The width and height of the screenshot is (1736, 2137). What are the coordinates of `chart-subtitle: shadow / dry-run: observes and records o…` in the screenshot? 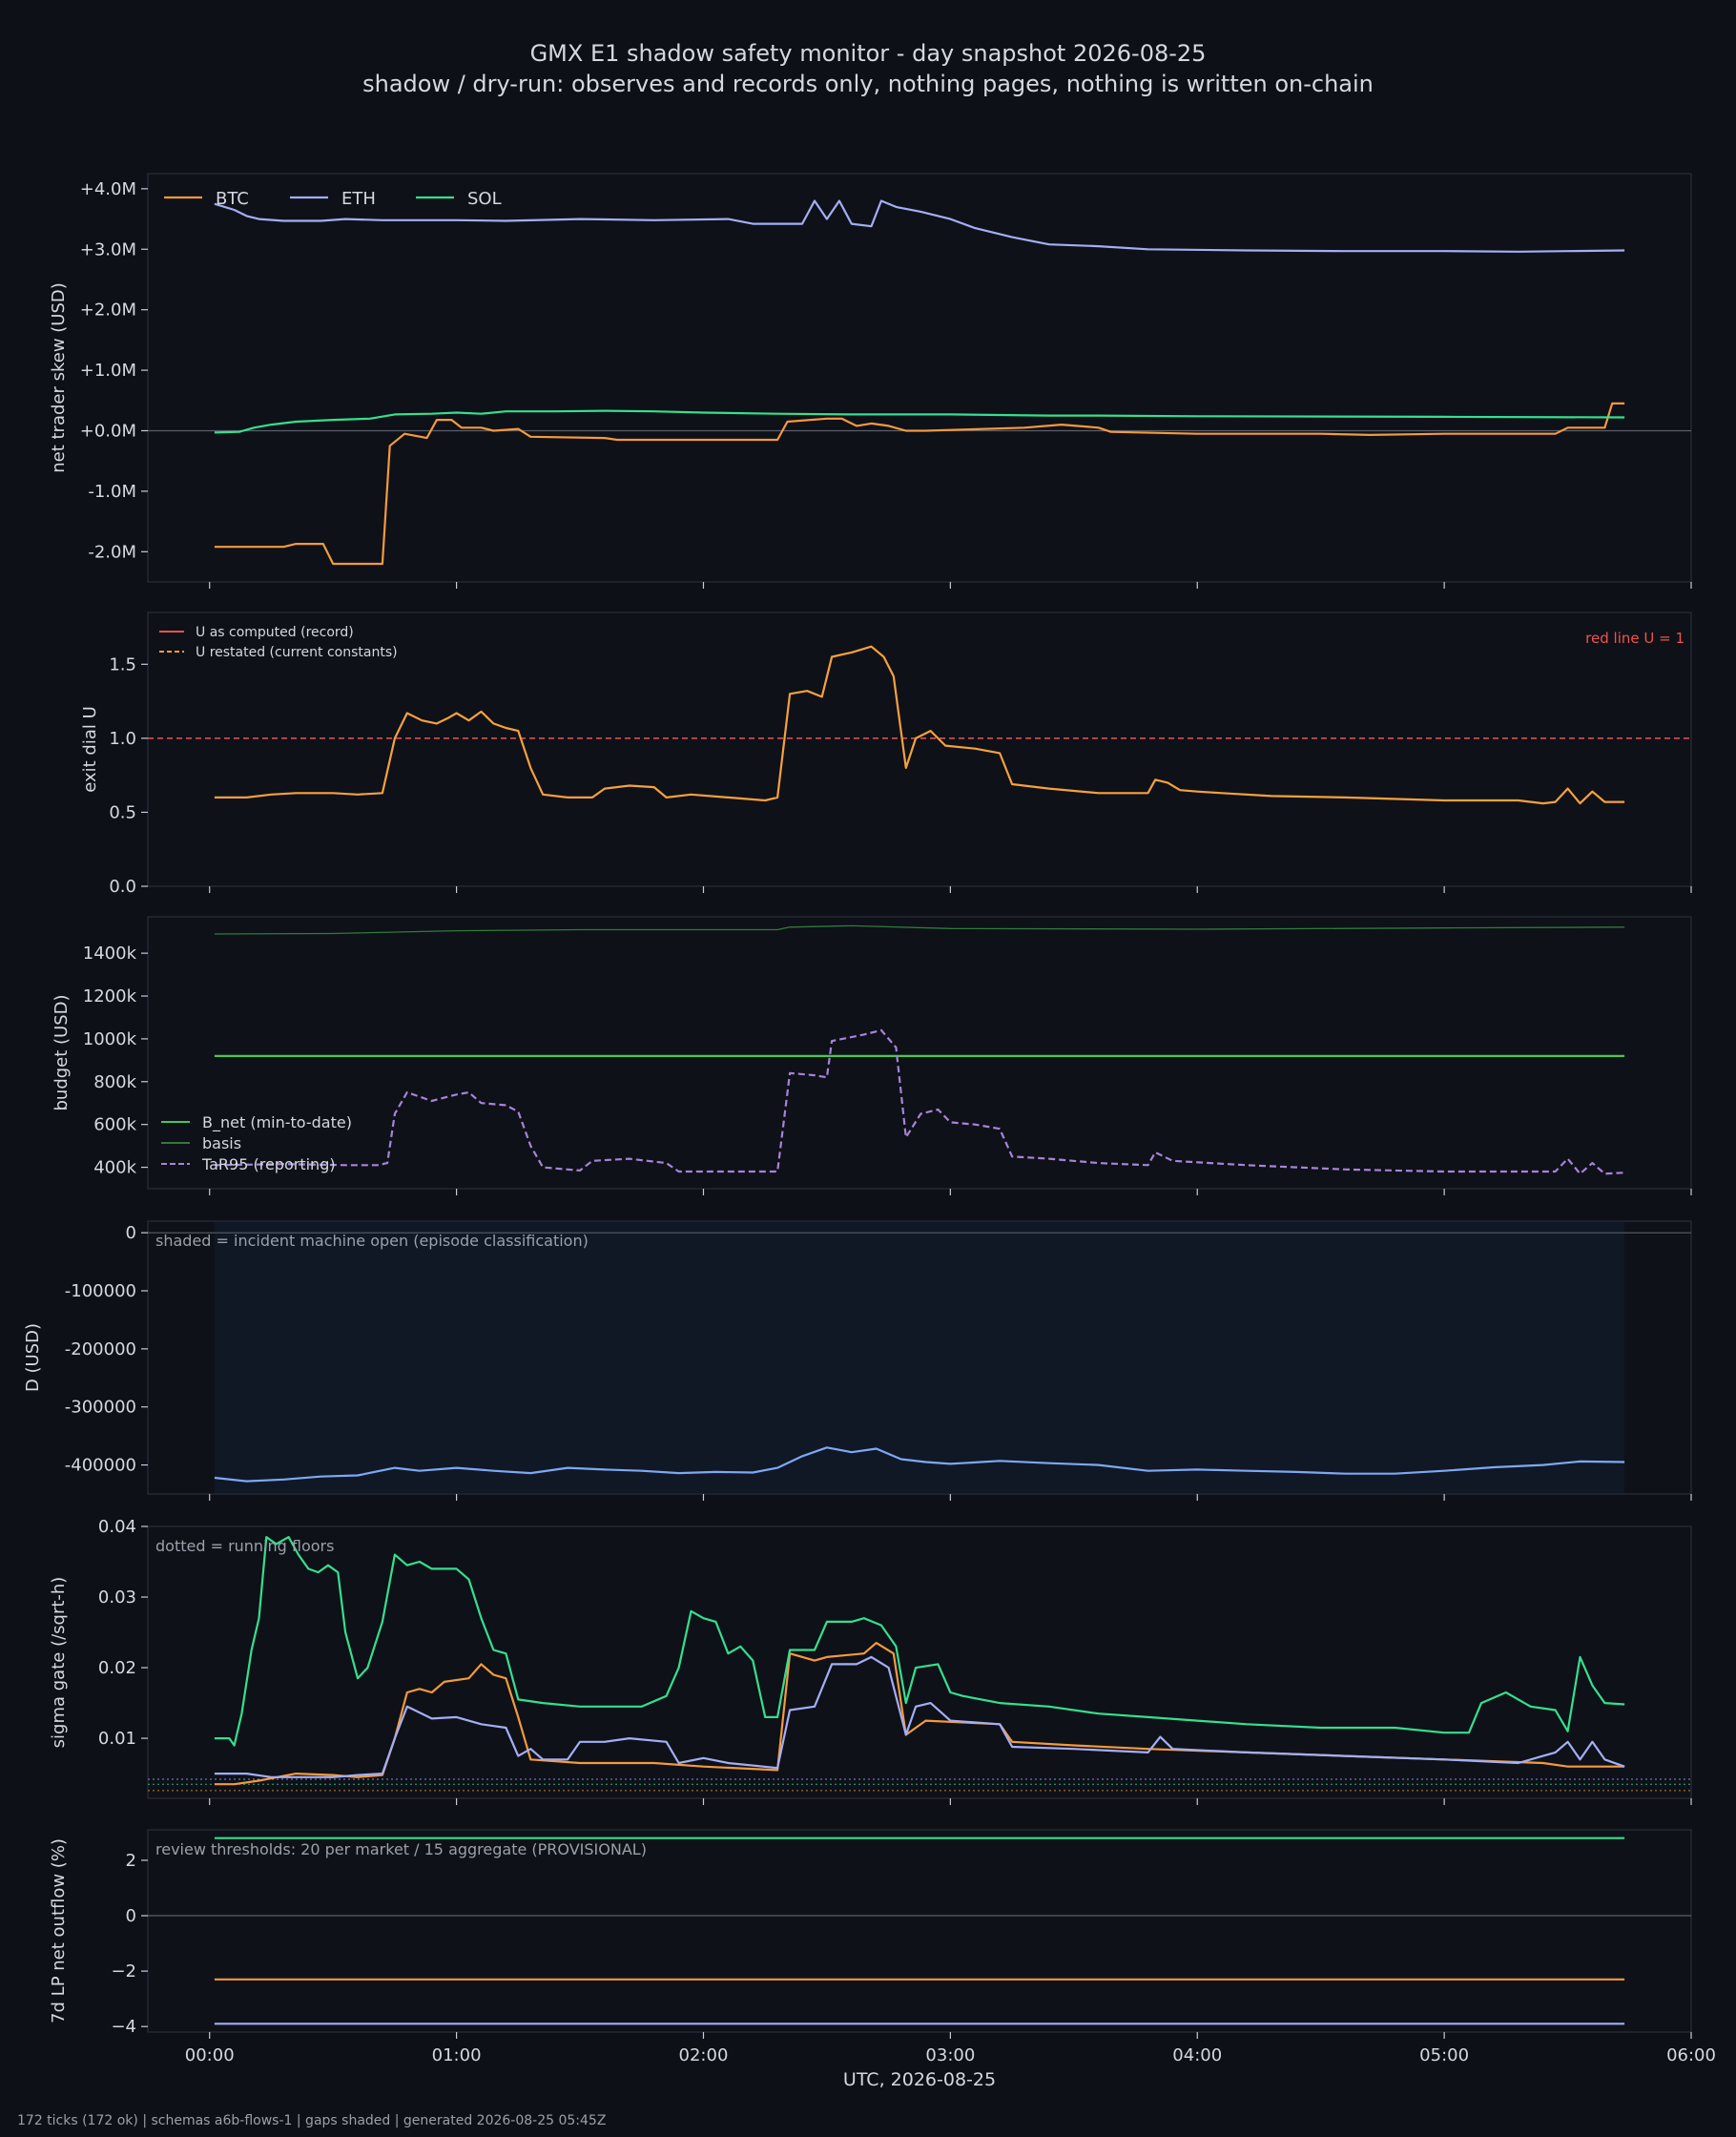 It's located at (868, 84).